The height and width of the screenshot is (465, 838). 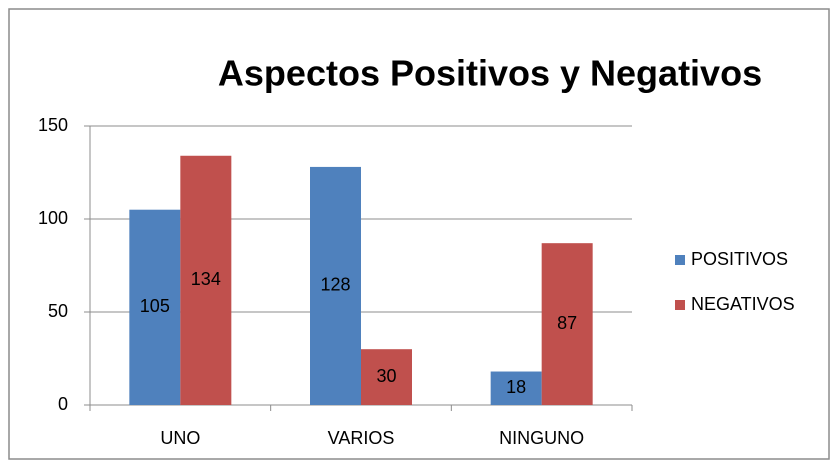 What do you see at coordinates (361, 438) in the screenshot?
I see `x-tick-label: VARIOS` at bounding box center [361, 438].